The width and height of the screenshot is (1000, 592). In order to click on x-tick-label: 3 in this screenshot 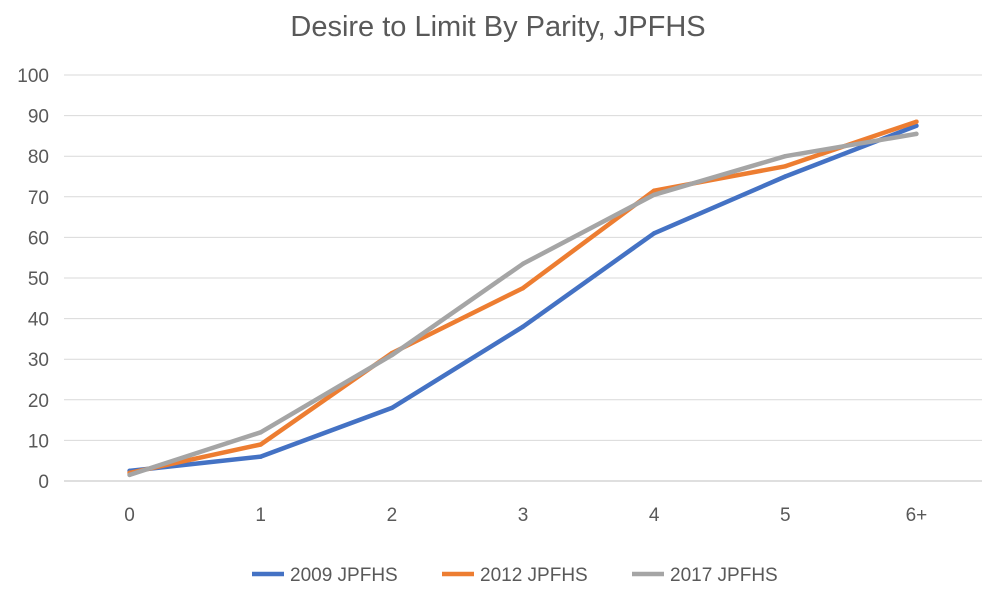, I will do `click(523, 515)`.